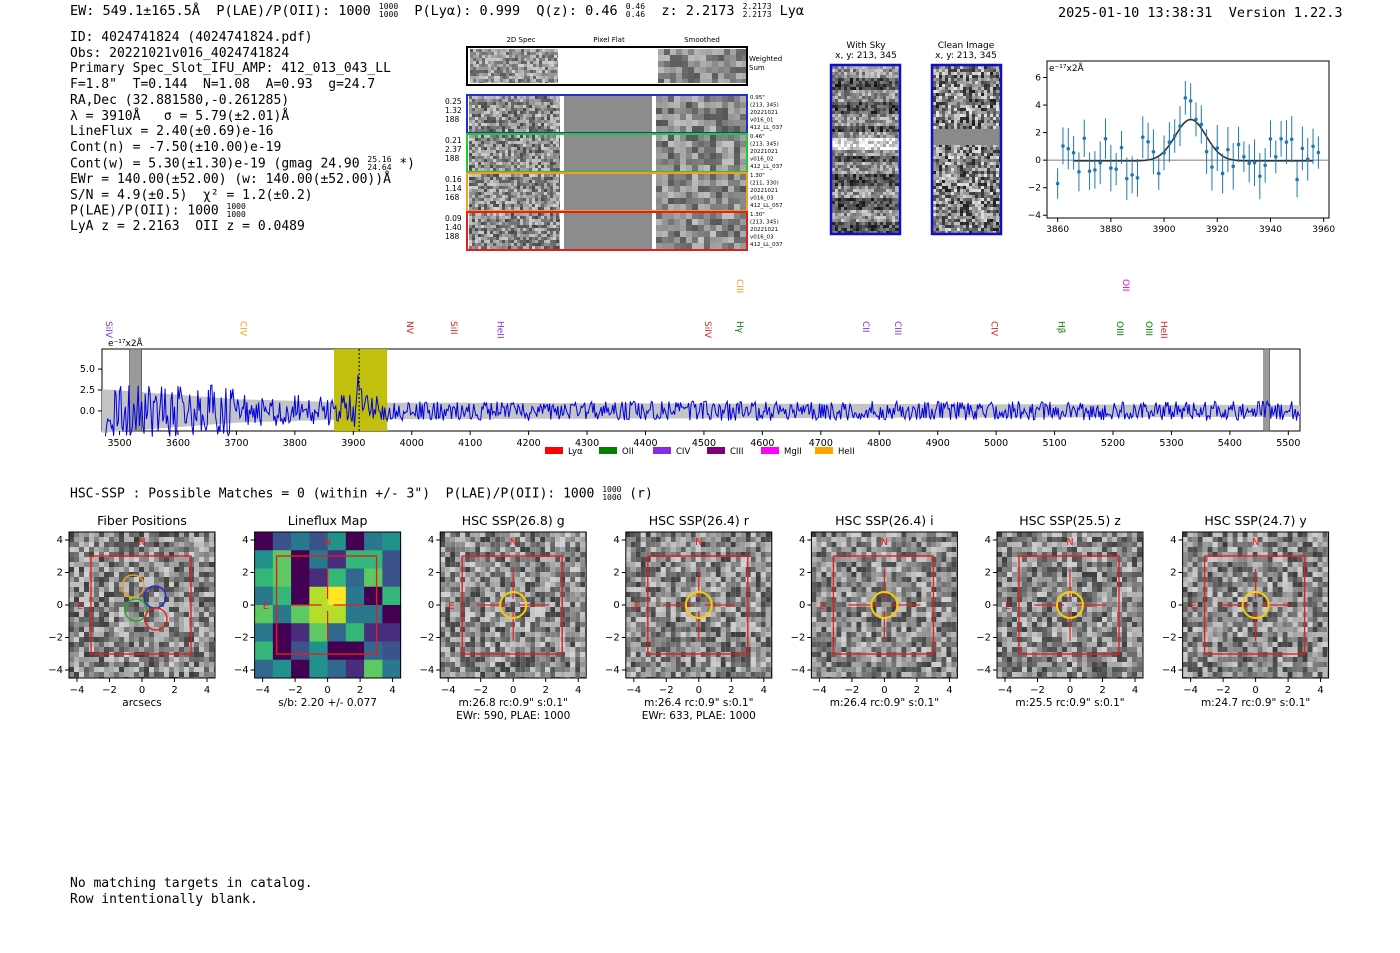  What do you see at coordinates (608, 192) in the screenshot?
I see `cutout-flat` at bounding box center [608, 192].